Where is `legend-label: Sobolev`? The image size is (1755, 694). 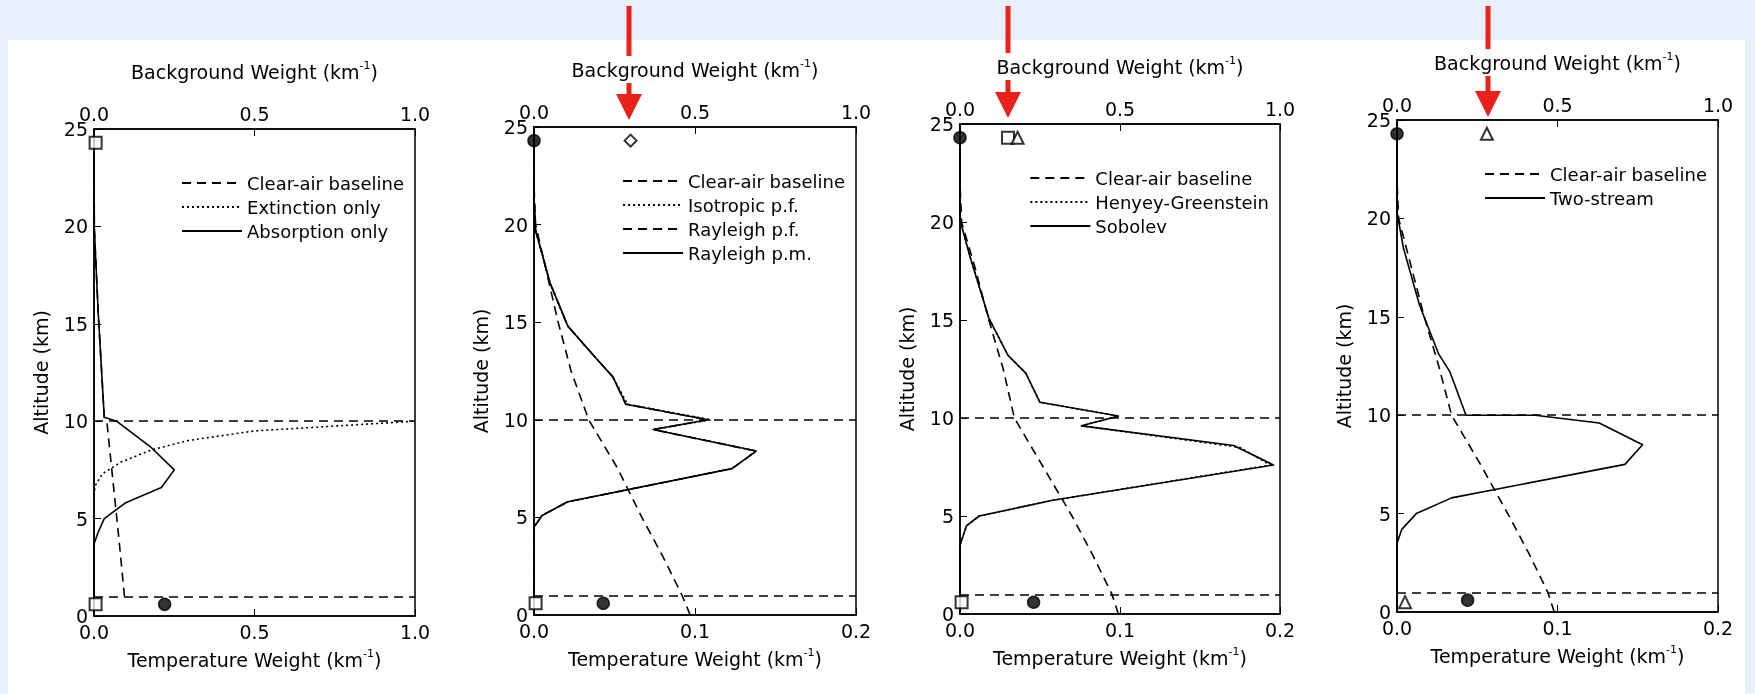 legend-label: Sobolev is located at coordinates (1131, 226).